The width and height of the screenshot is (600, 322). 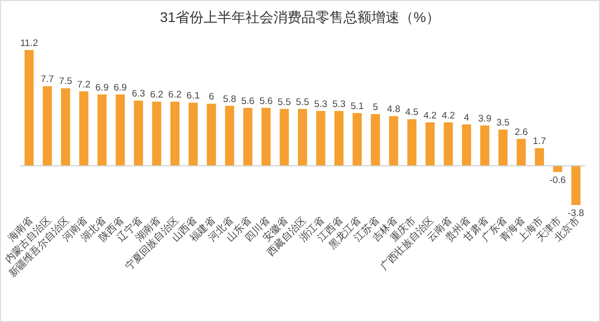 I want to click on title: 31省份上半年社会消费品零售总额增速（%）, so click(x=300, y=17).